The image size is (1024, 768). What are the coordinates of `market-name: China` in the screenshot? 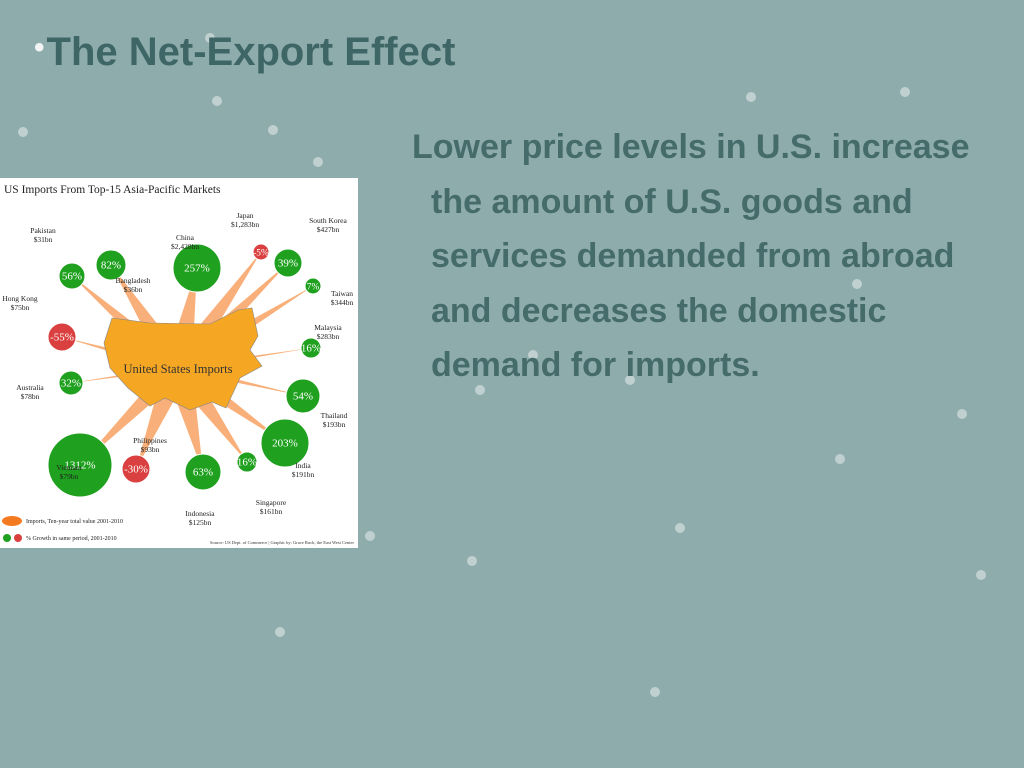 It's located at (185, 237).